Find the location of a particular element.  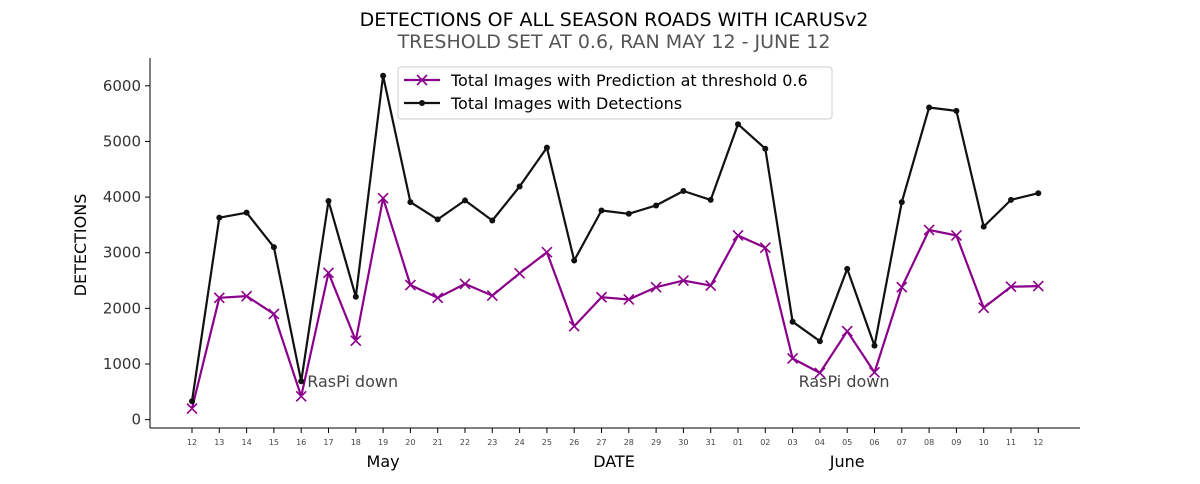

y-tick-label: 4000 is located at coordinates (122, 197).